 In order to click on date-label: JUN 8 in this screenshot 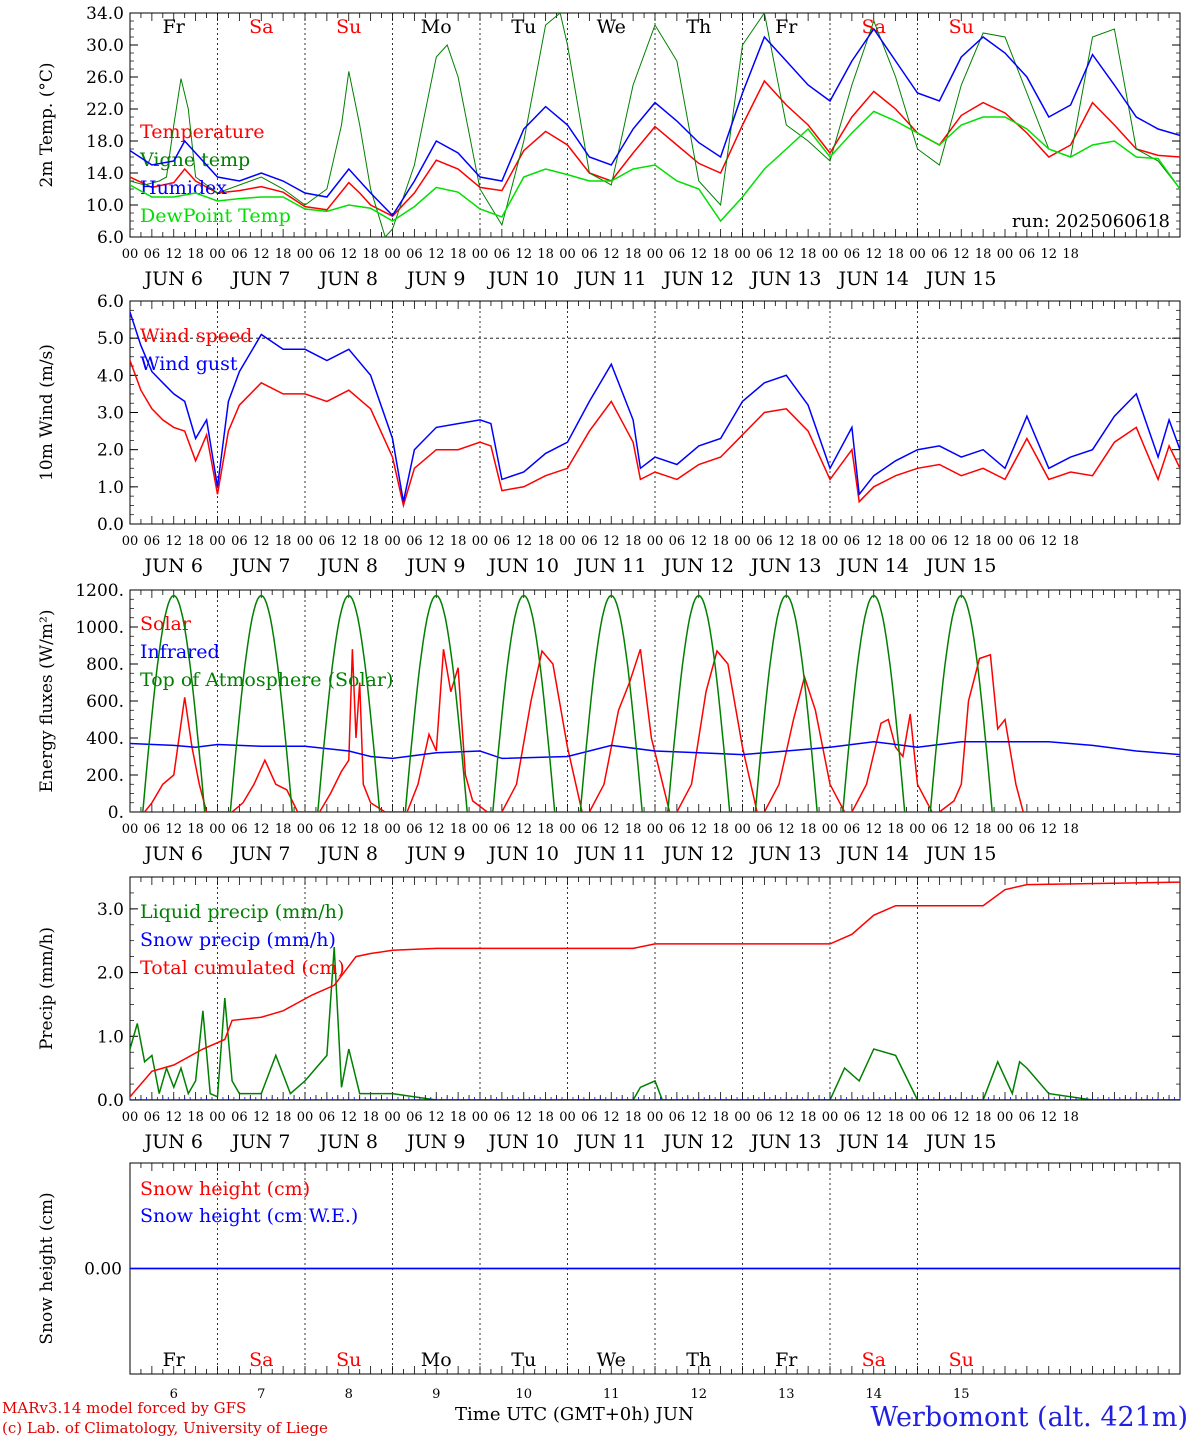, I will do `click(348, 566)`.